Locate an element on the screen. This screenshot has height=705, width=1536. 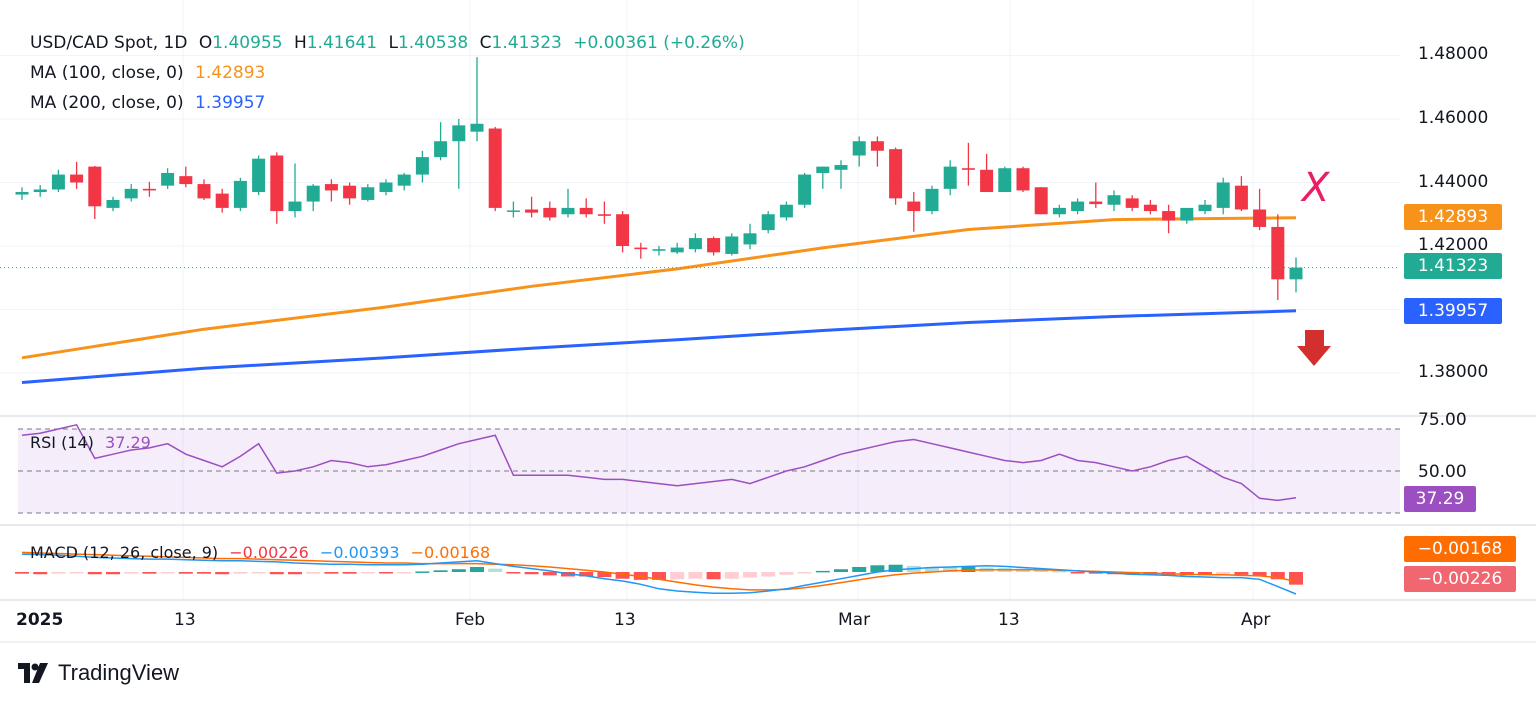
price-tick: 1.48000 is located at coordinates (1453, 54).